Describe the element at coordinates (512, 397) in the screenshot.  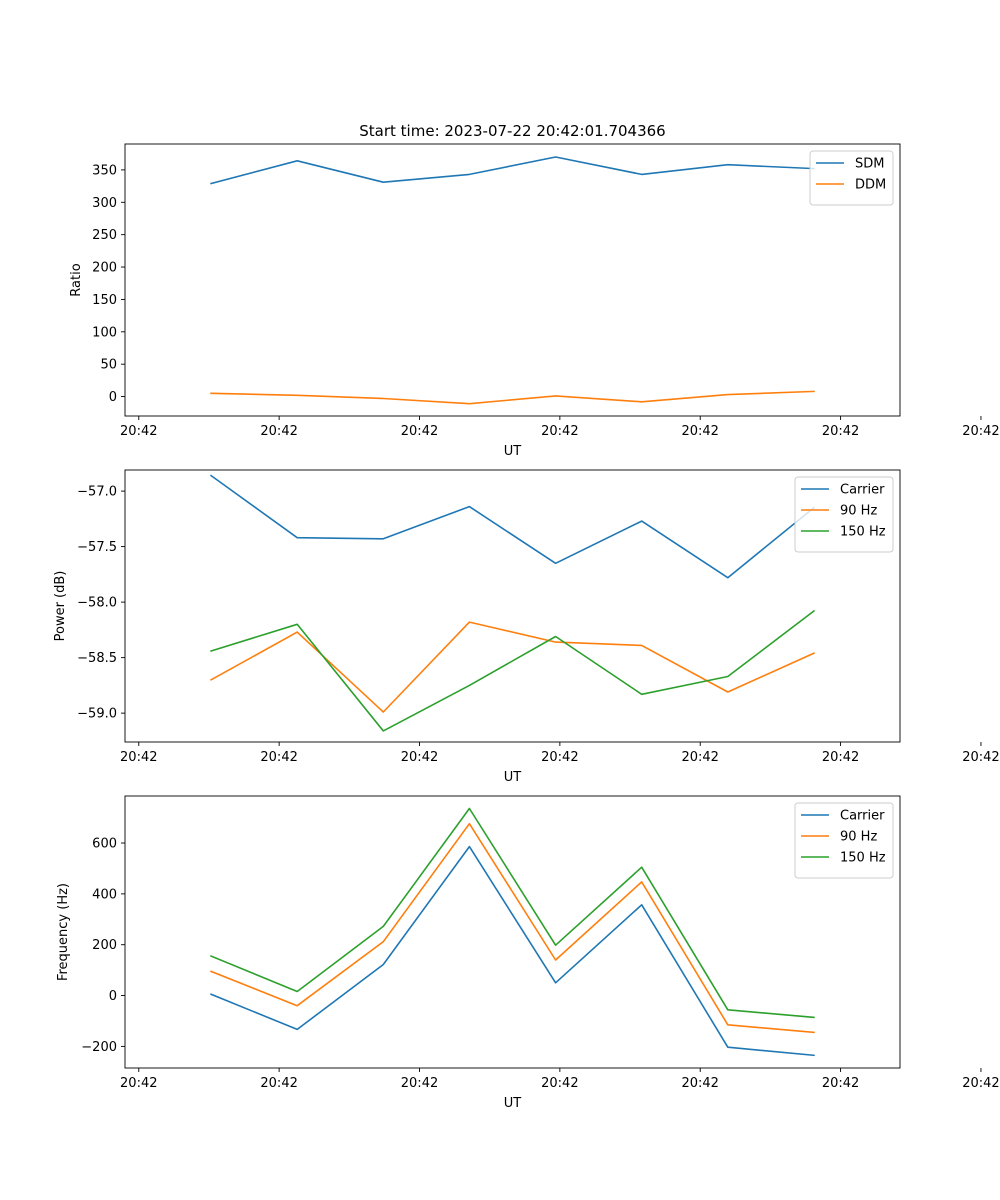
I see `series-line-ddm` at that location.